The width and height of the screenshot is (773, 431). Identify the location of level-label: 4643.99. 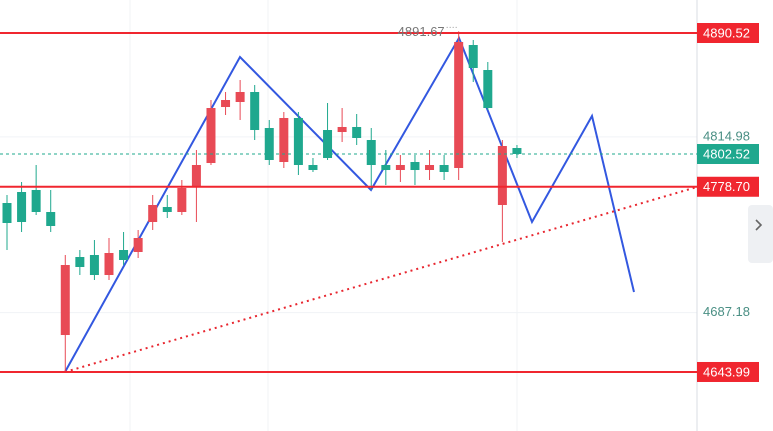
(726, 371).